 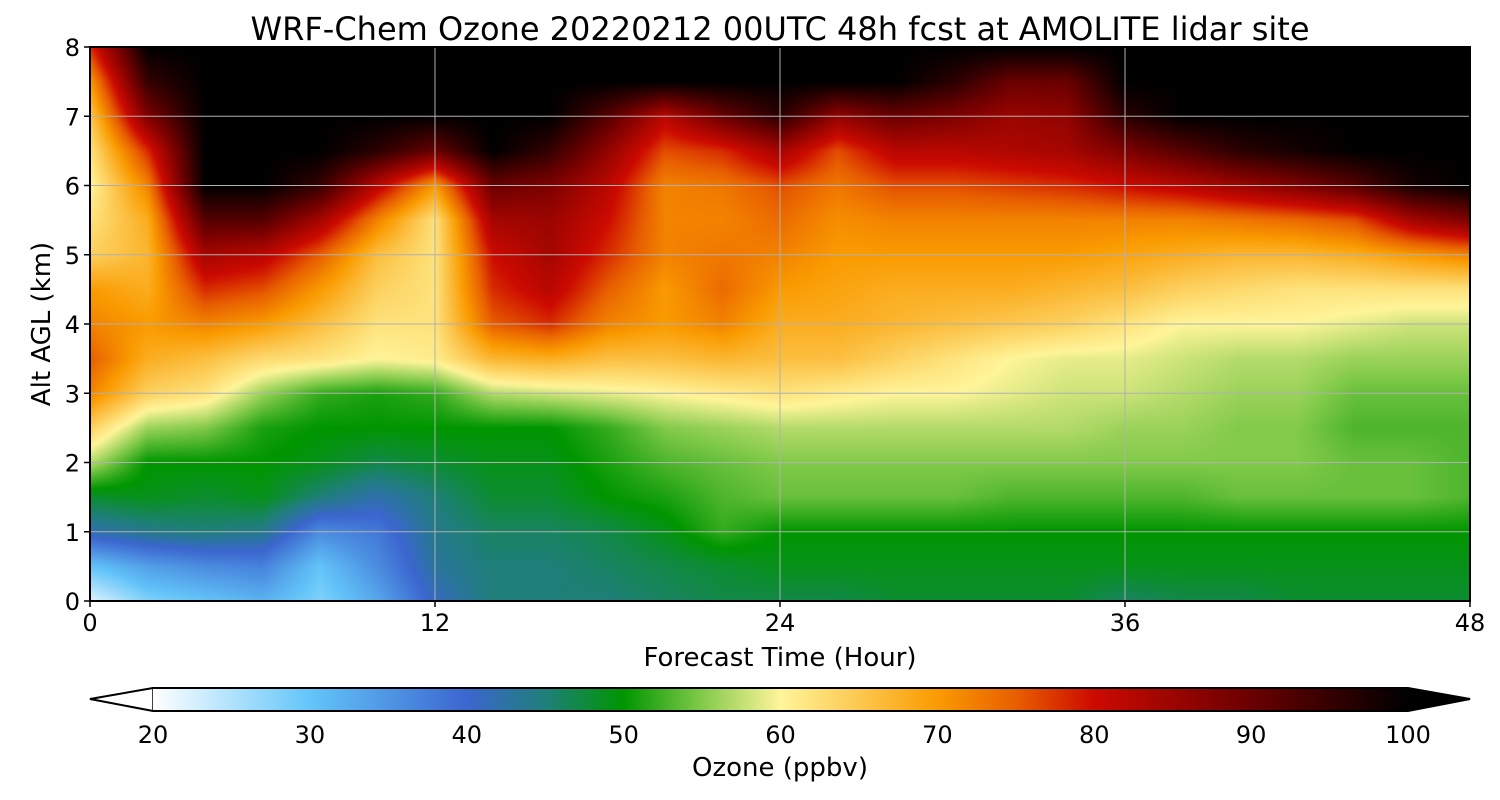 I want to click on colorbar-body, so click(x=780, y=699).